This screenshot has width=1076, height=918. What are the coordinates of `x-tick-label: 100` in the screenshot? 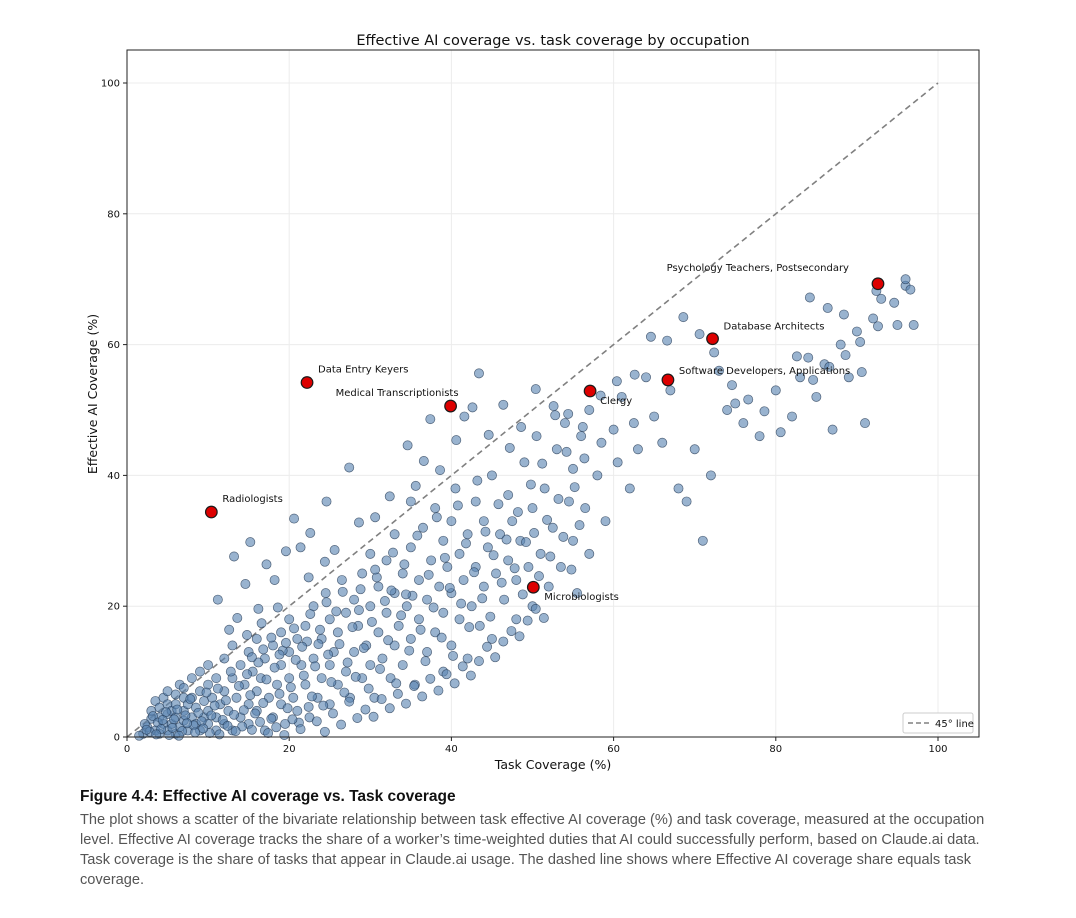 It's located at (937, 749).